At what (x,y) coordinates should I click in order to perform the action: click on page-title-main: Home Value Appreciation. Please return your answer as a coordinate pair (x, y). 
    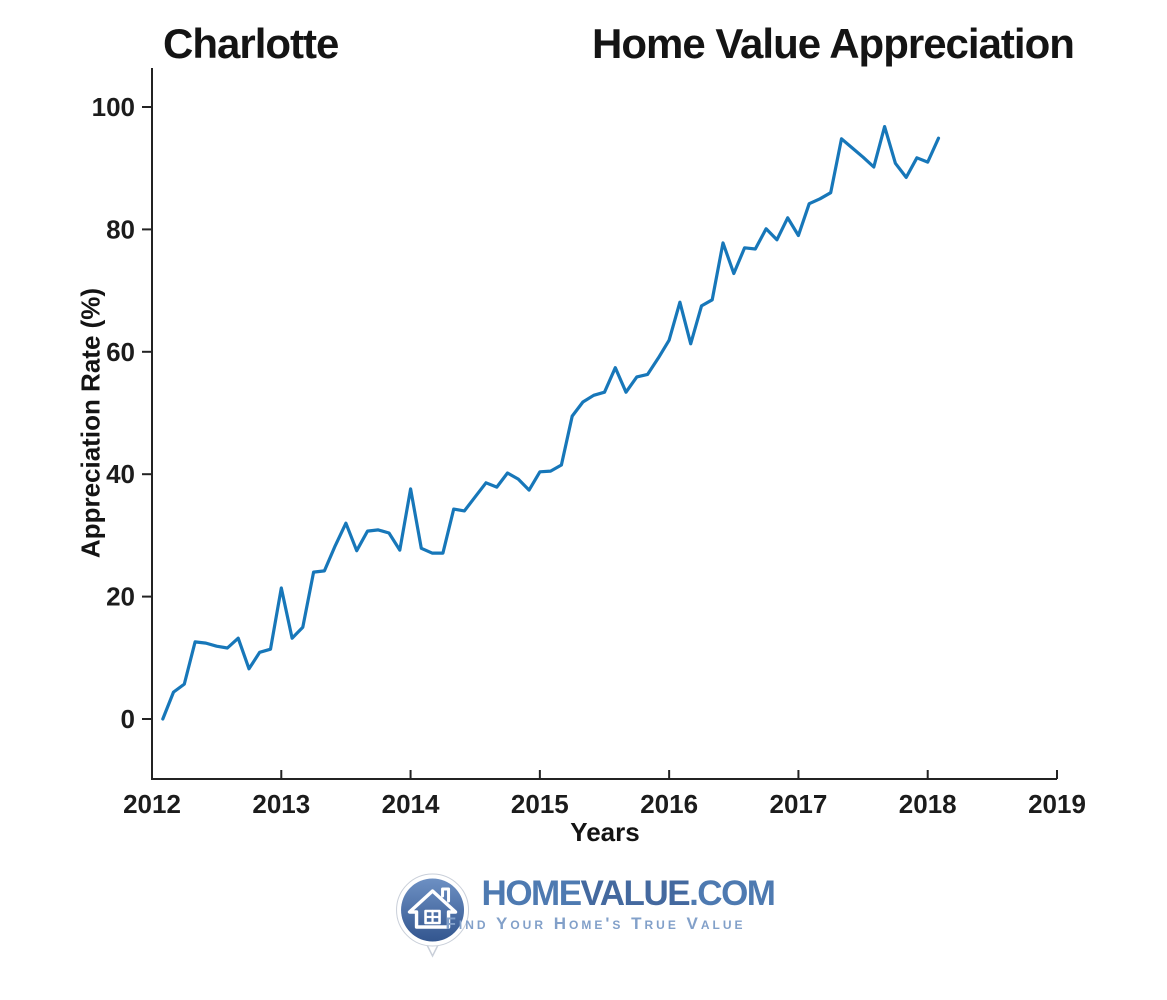
    Looking at the image, I should click on (833, 43).